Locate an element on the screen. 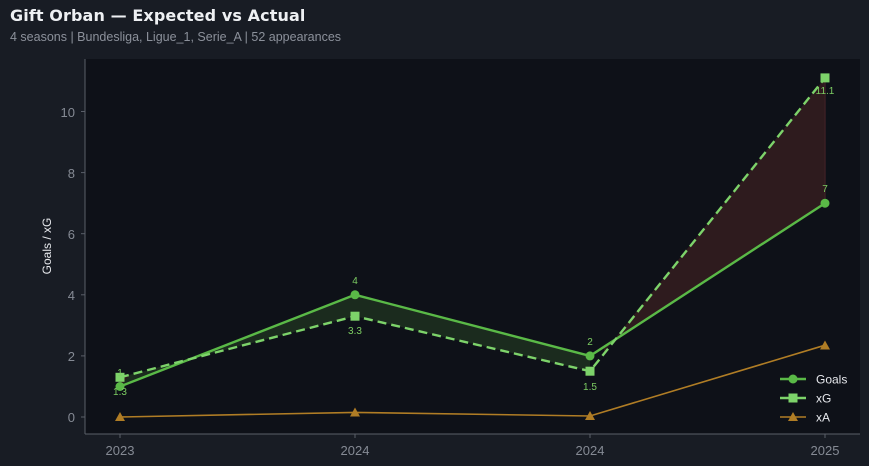 Image resolution: width=869 pixels, height=466 pixels. svg-text: 1.3 is located at coordinates (120, 392).